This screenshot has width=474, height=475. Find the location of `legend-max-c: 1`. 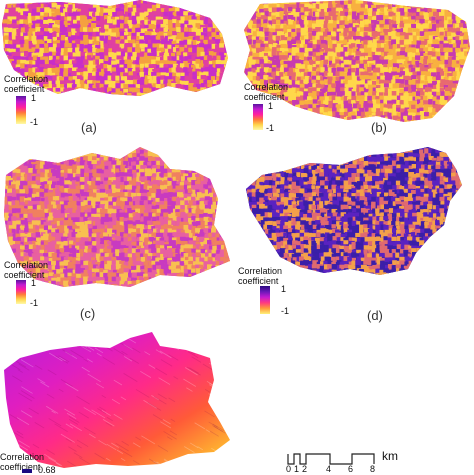

legend-max-c: 1 is located at coordinates (33, 283).